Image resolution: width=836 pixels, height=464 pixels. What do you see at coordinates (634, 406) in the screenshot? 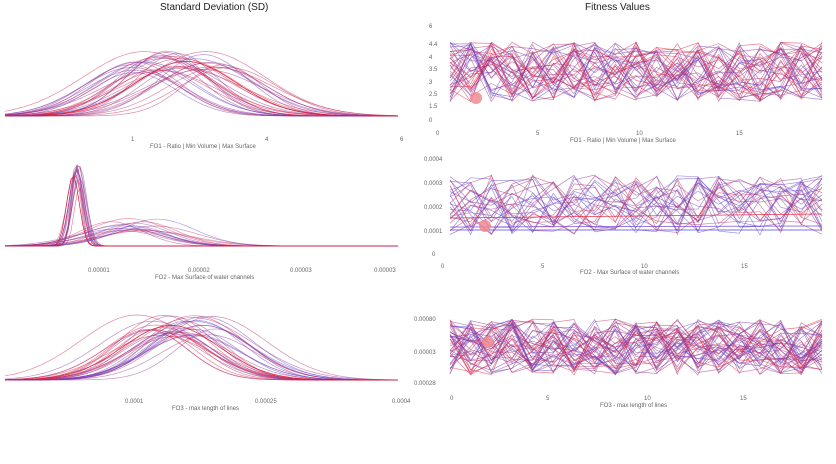
I see `fv3-xlabel: FO3 - max length of lines` at bounding box center [634, 406].